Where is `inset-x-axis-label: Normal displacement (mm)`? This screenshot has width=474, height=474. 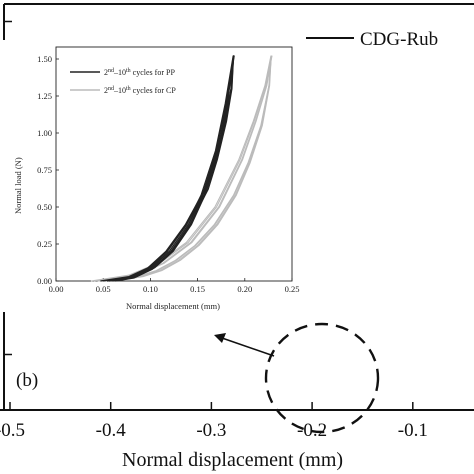
inset-x-axis-label: Normal displacement (mm) is located at coordinates (173, 306).